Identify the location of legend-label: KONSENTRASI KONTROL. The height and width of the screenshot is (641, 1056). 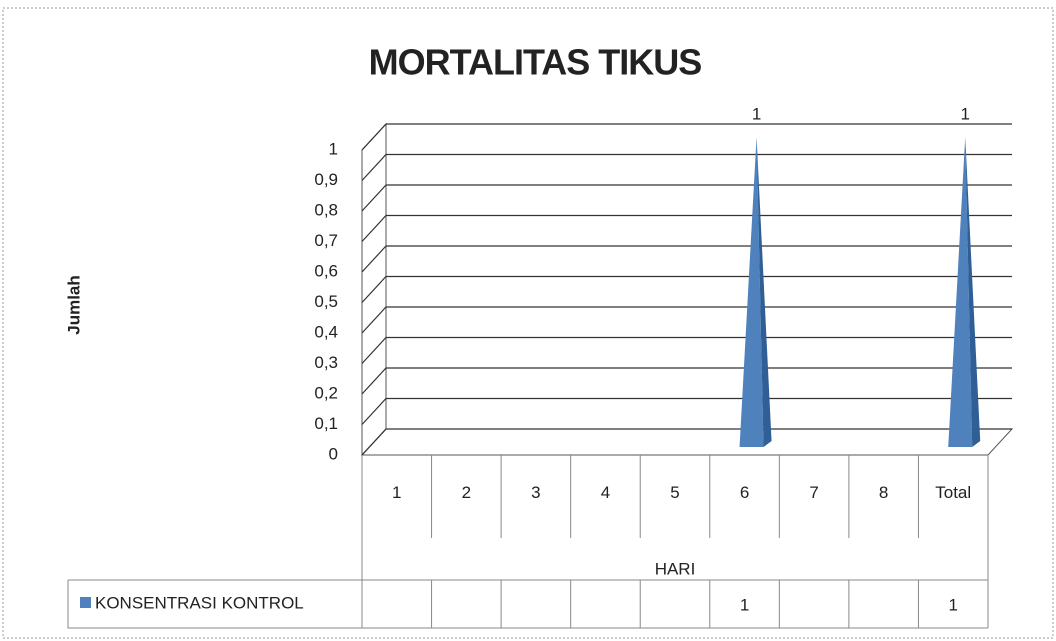
(199, 602).